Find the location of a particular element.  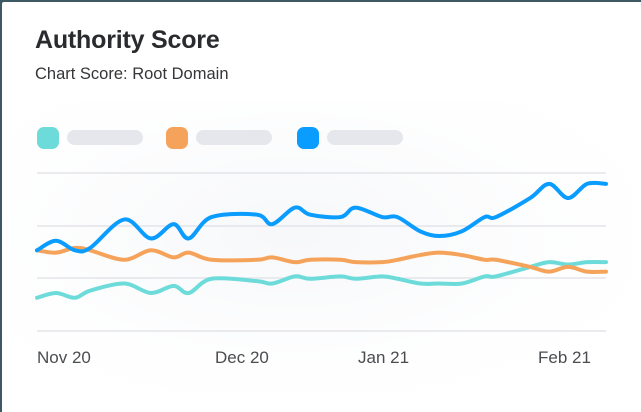

x-axis-label: Jan 21 is located at coordinates (384, 357).